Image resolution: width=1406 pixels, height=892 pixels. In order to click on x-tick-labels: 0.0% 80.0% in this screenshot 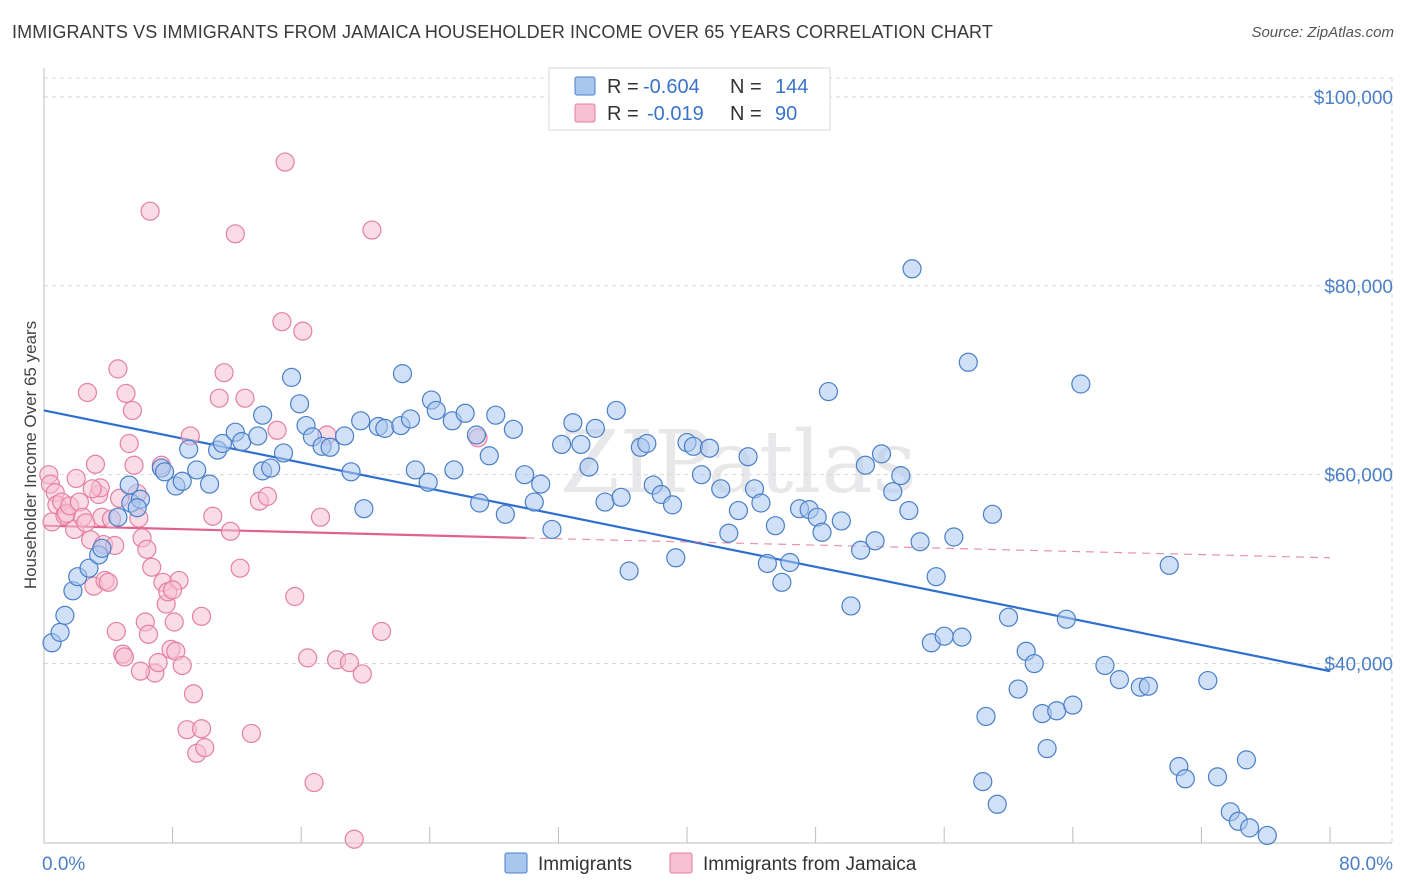, I will do `click(717, 864)`.